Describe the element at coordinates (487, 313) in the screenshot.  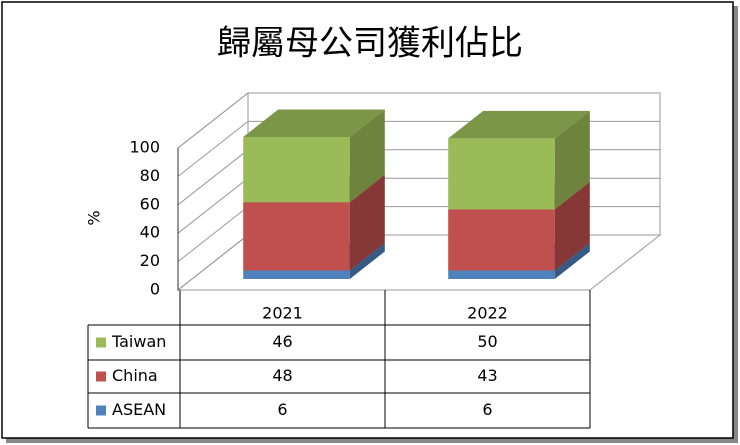
I see `x-tick-label: 2022` at that location.